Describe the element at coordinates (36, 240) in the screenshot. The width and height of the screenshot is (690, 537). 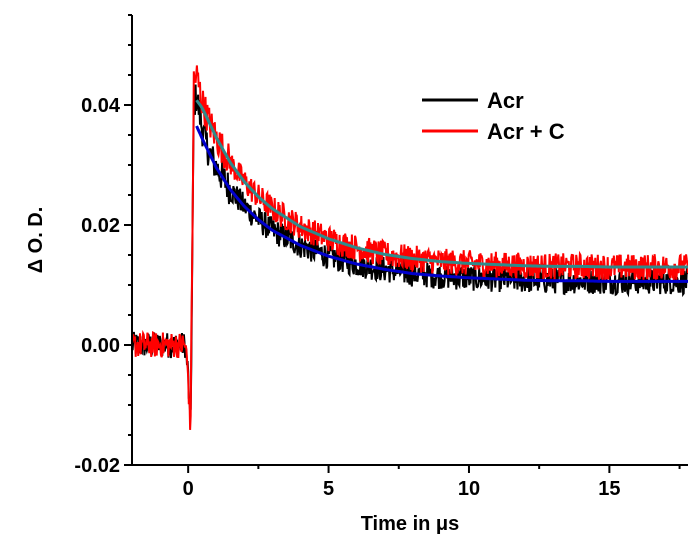
I see `y-axis-title: Δ O. D.` at that location.